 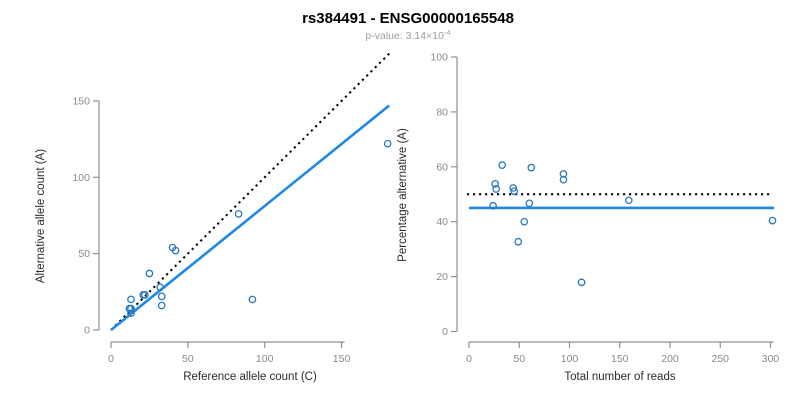 I want to click on plot-subtitle: p-value: 3.14×10-4, so click(x=407, y=35).